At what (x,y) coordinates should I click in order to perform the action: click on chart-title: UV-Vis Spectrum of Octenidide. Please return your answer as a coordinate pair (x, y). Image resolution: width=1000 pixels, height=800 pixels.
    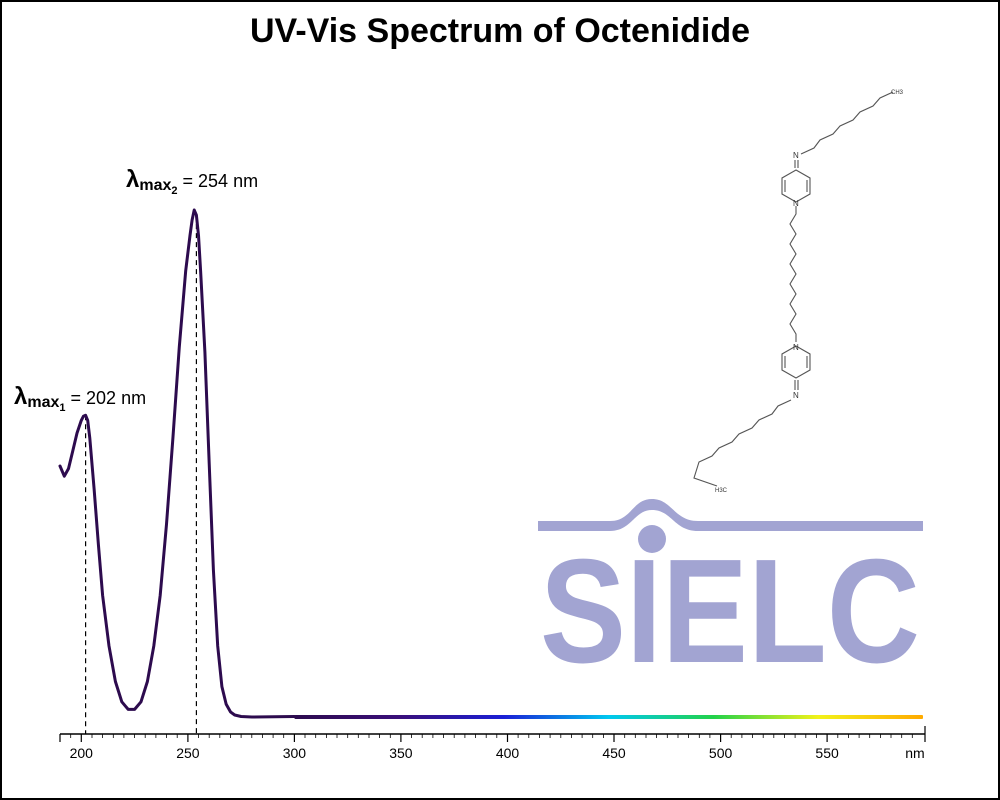
    Looking at the image, I should click on (500, 31).